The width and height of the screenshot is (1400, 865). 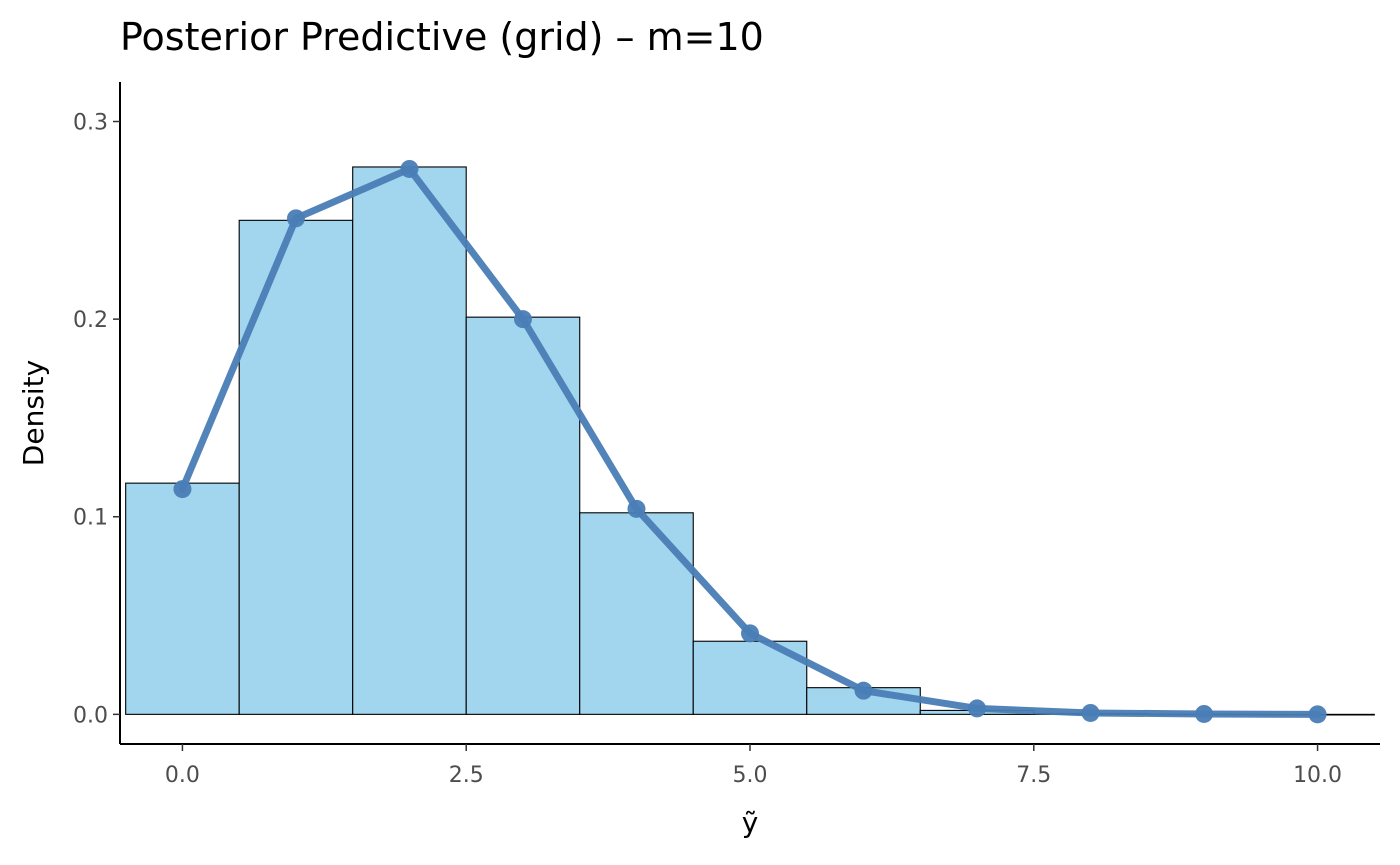 I want to click on x-tick-label: 2.5, so click(x=466, y=775).